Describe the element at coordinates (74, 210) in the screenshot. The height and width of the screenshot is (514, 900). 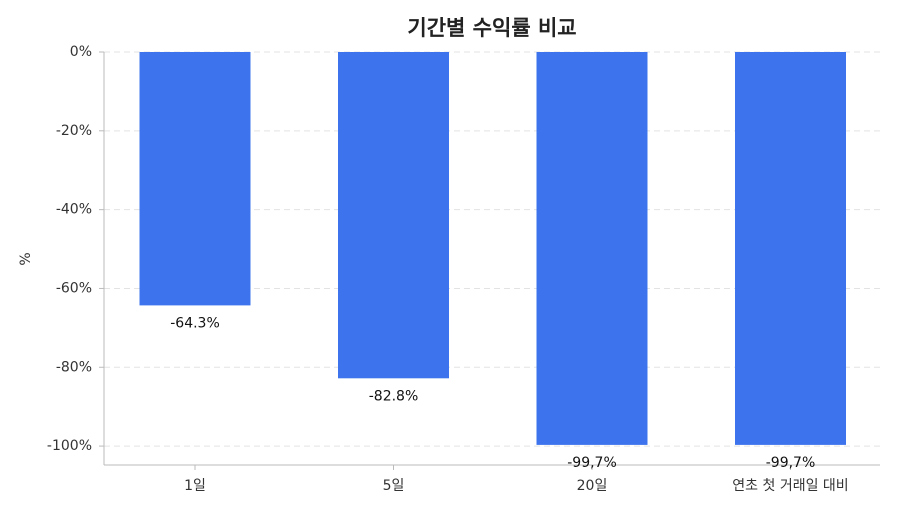
I see `y-tick-label: -40%` at that location.